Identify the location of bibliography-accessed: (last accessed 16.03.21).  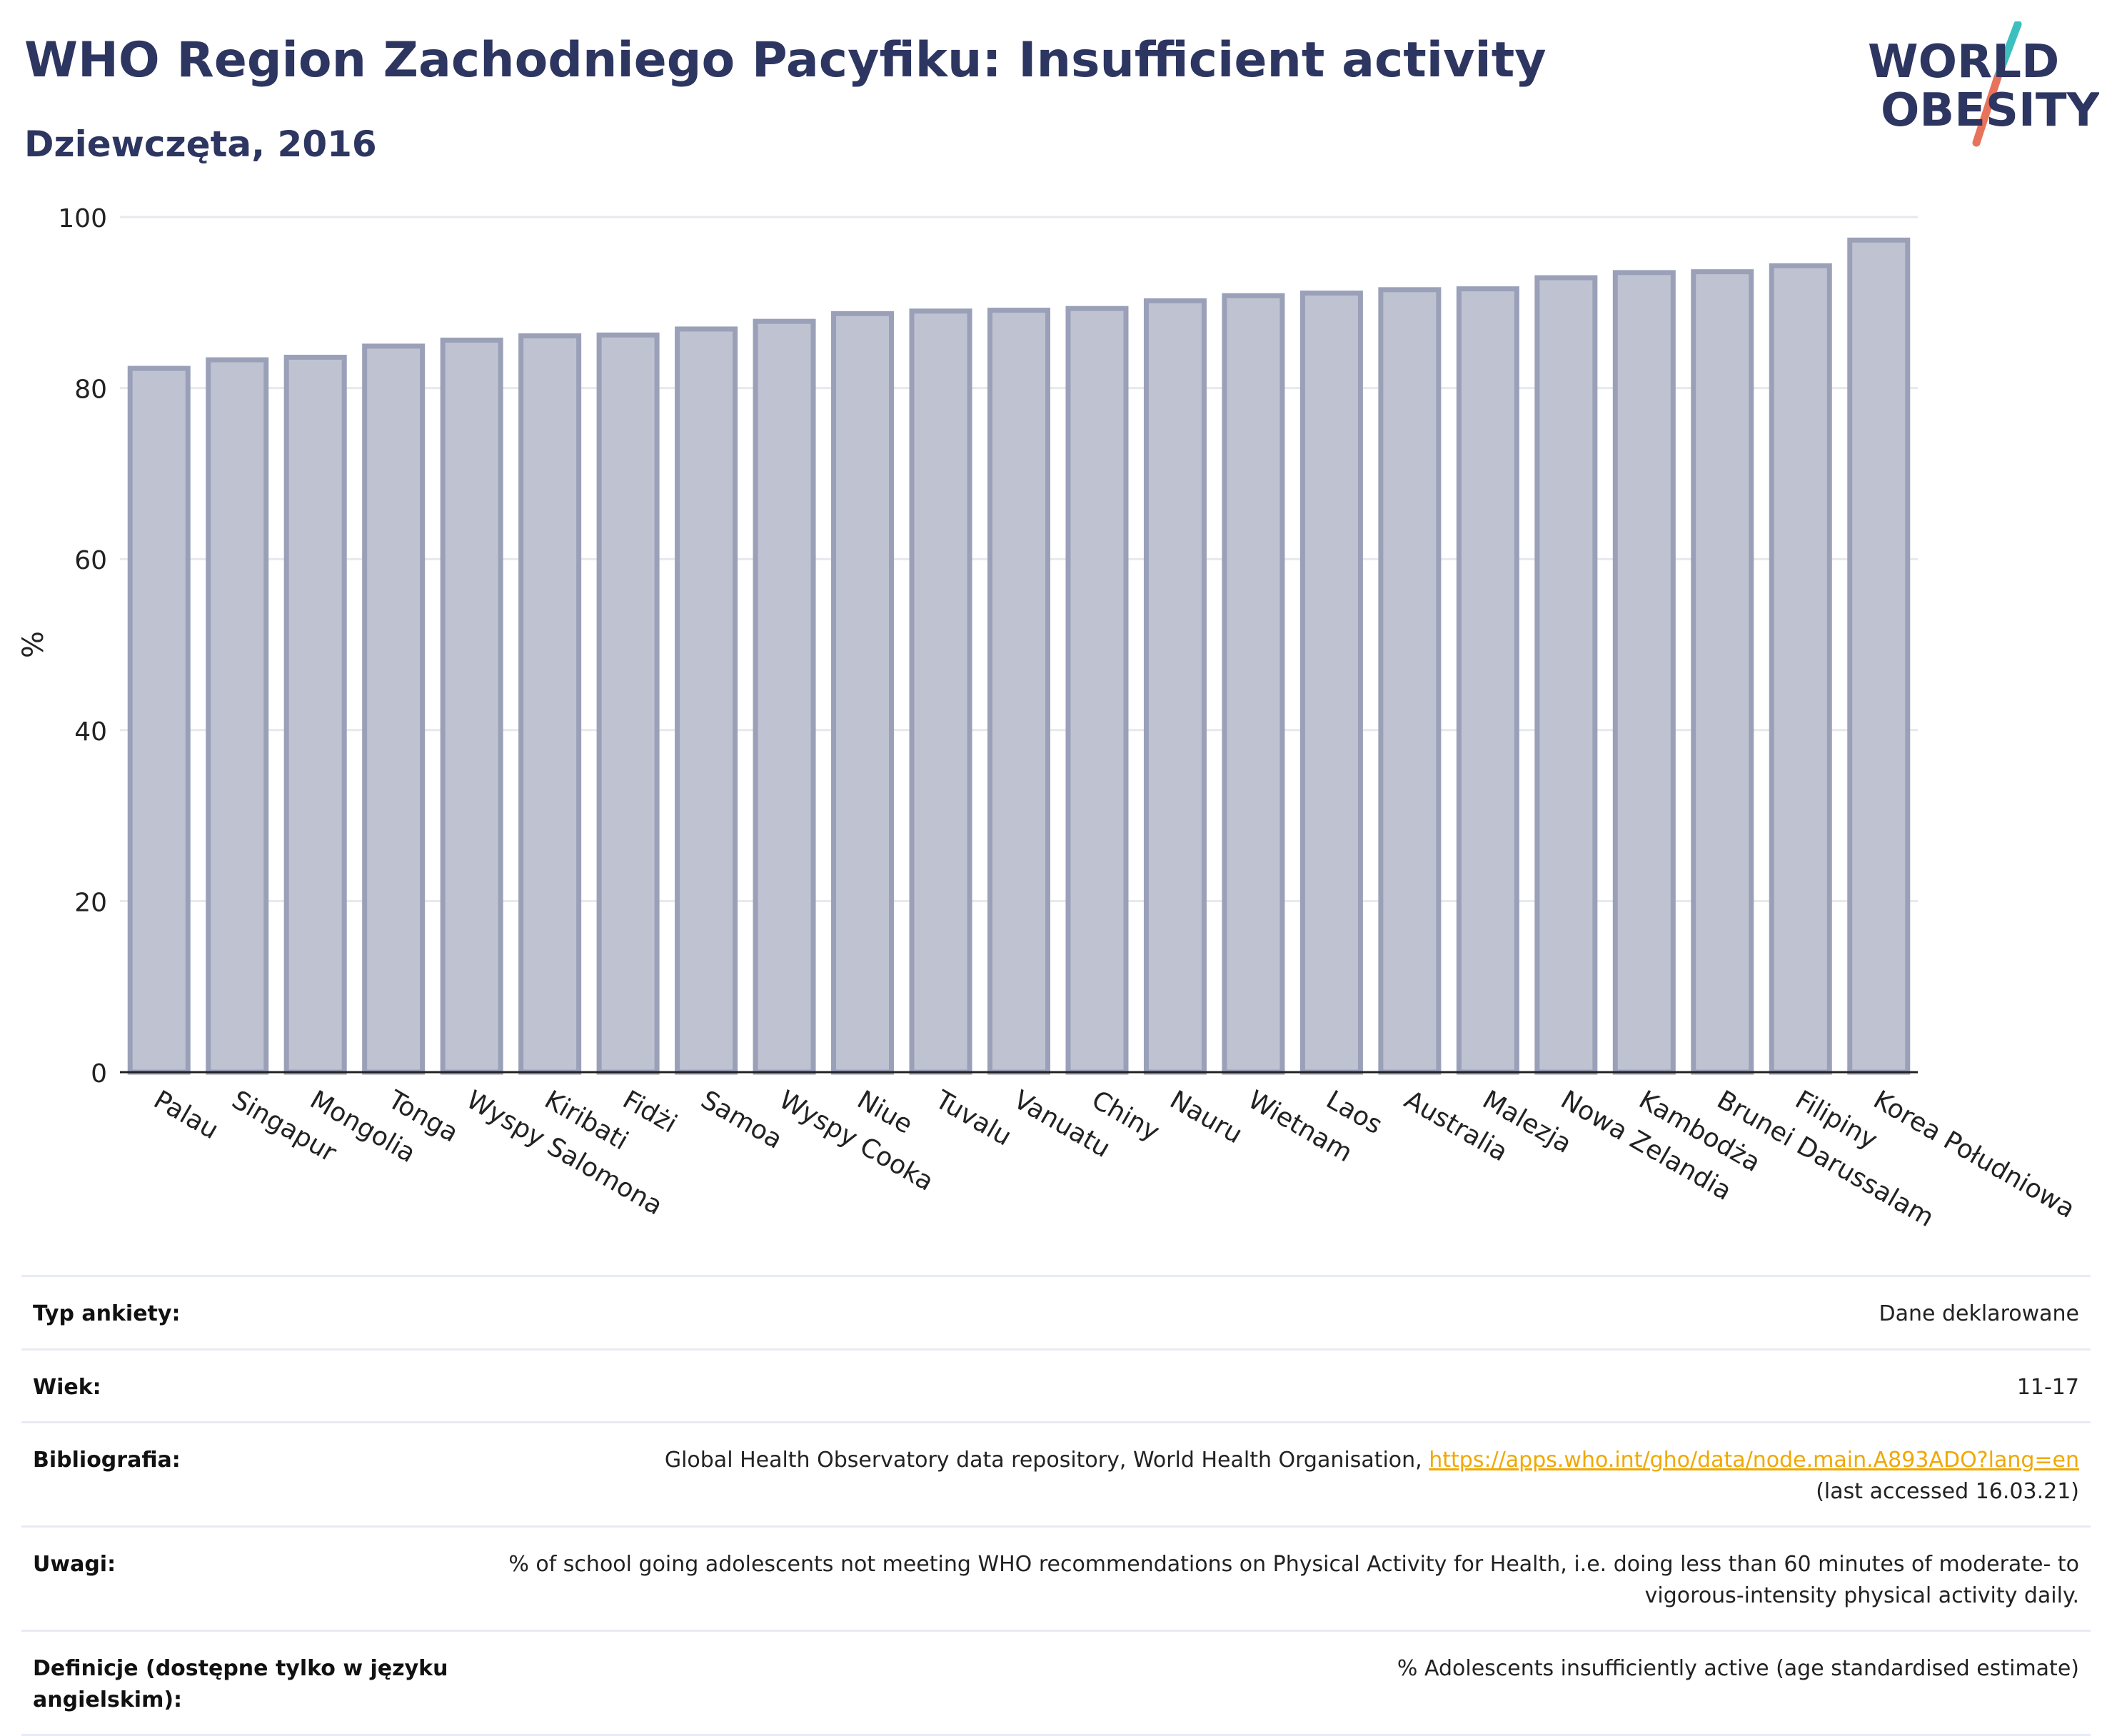
(1947, 1491).